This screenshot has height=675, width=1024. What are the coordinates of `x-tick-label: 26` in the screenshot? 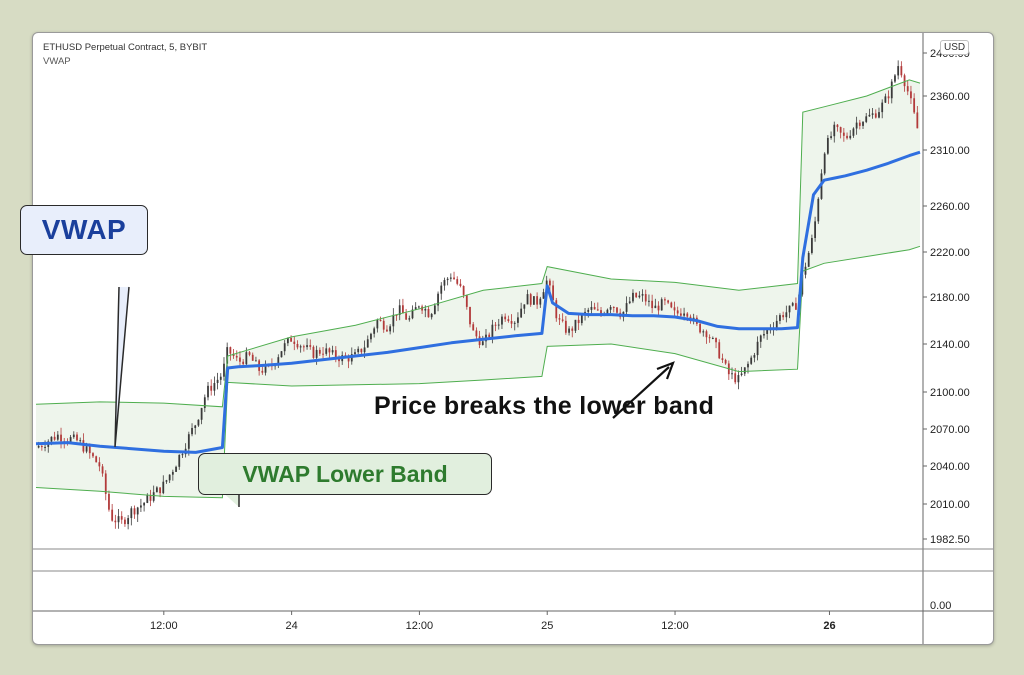 It's located at (829, 626).